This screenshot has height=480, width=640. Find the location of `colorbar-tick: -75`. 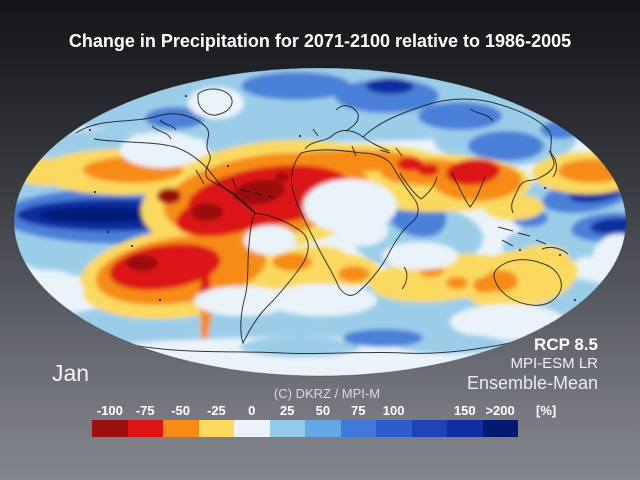

colorbar-tick: -75 is located at coordinates (145, 410).